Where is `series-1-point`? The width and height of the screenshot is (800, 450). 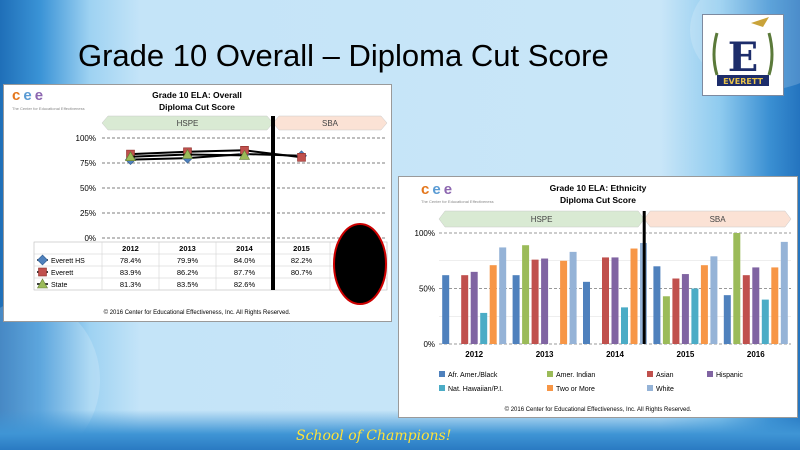
series-1-point is located at coordinates (301, 157).